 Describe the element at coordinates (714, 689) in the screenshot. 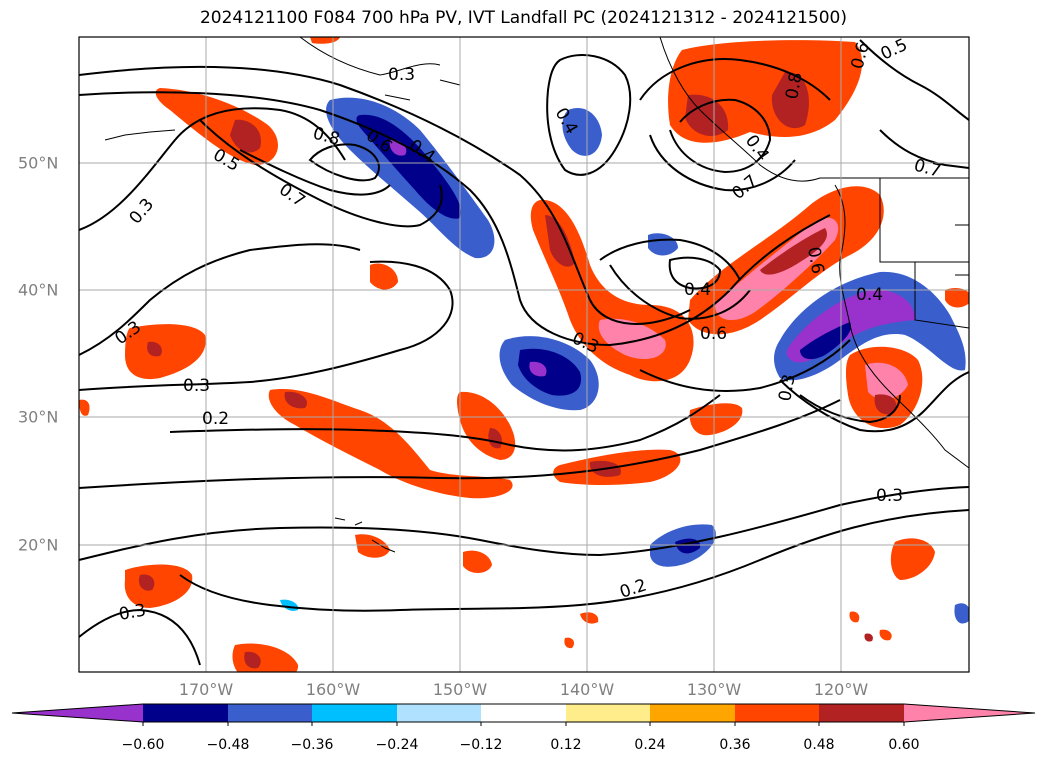

I see `lon-label: 130°W` at that location.